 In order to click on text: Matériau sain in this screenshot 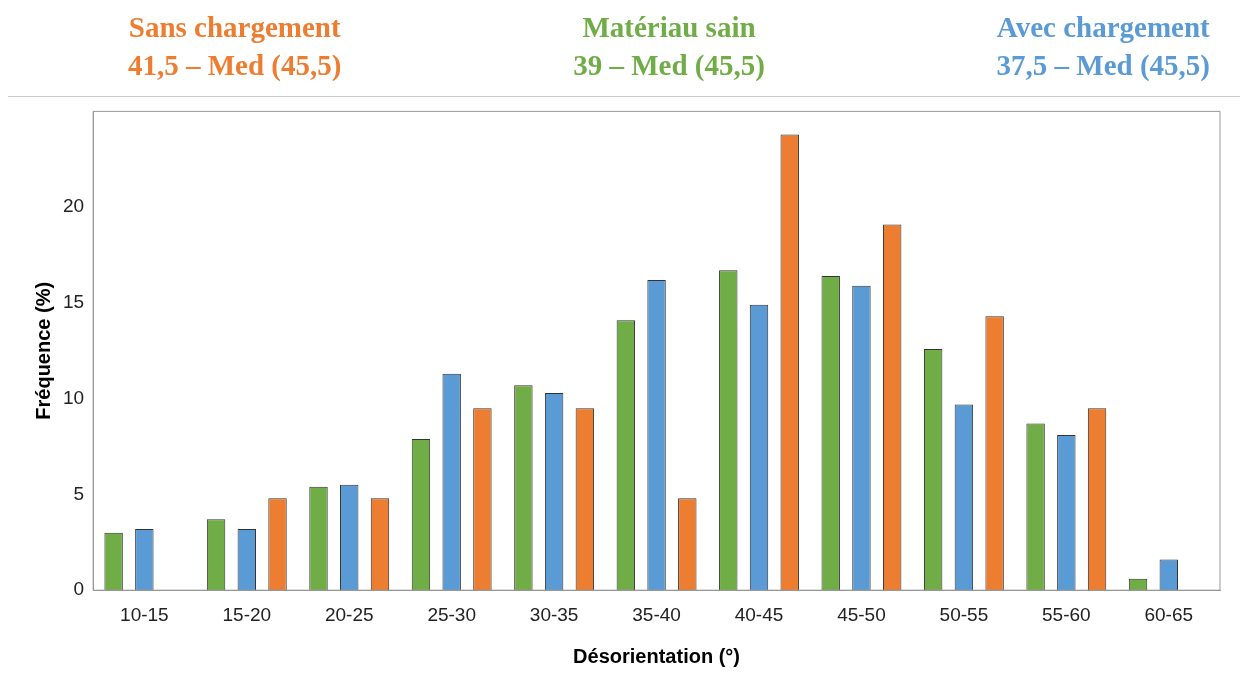, I will do `click(669, 27)`.